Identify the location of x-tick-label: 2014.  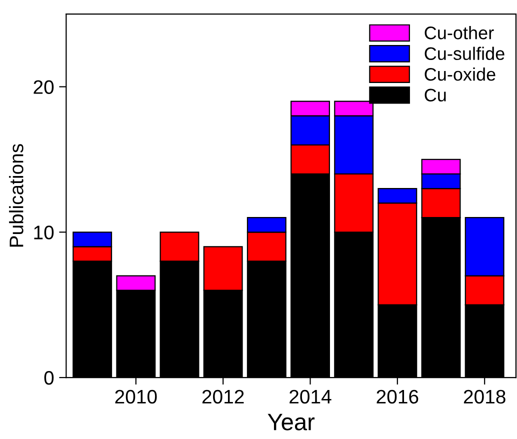
(311, 397).